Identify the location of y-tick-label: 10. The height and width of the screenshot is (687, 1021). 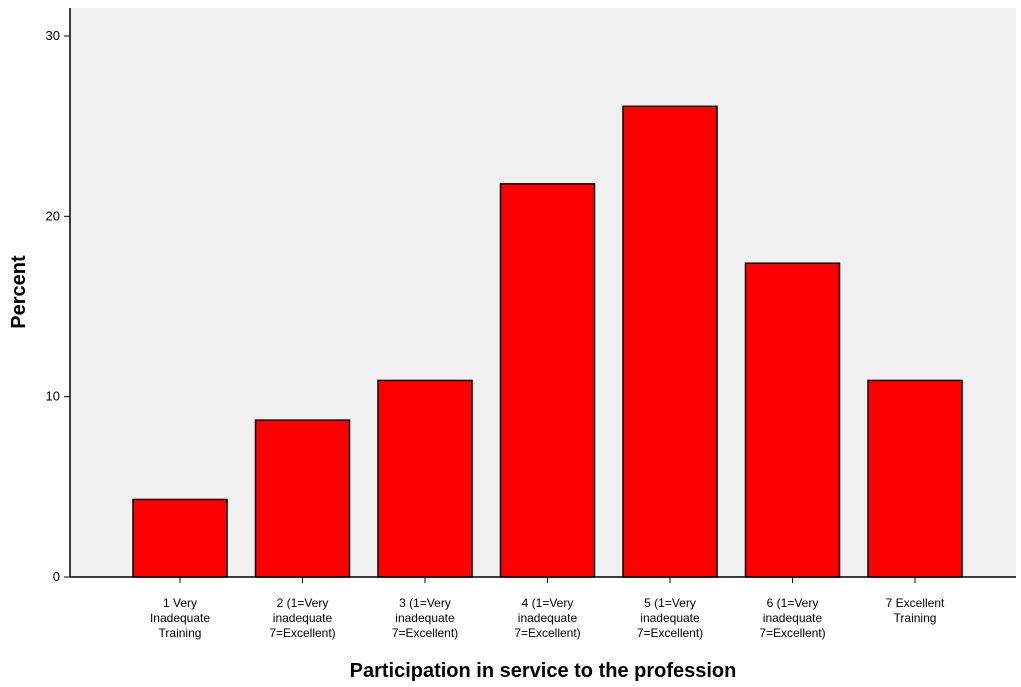
(53, 396).